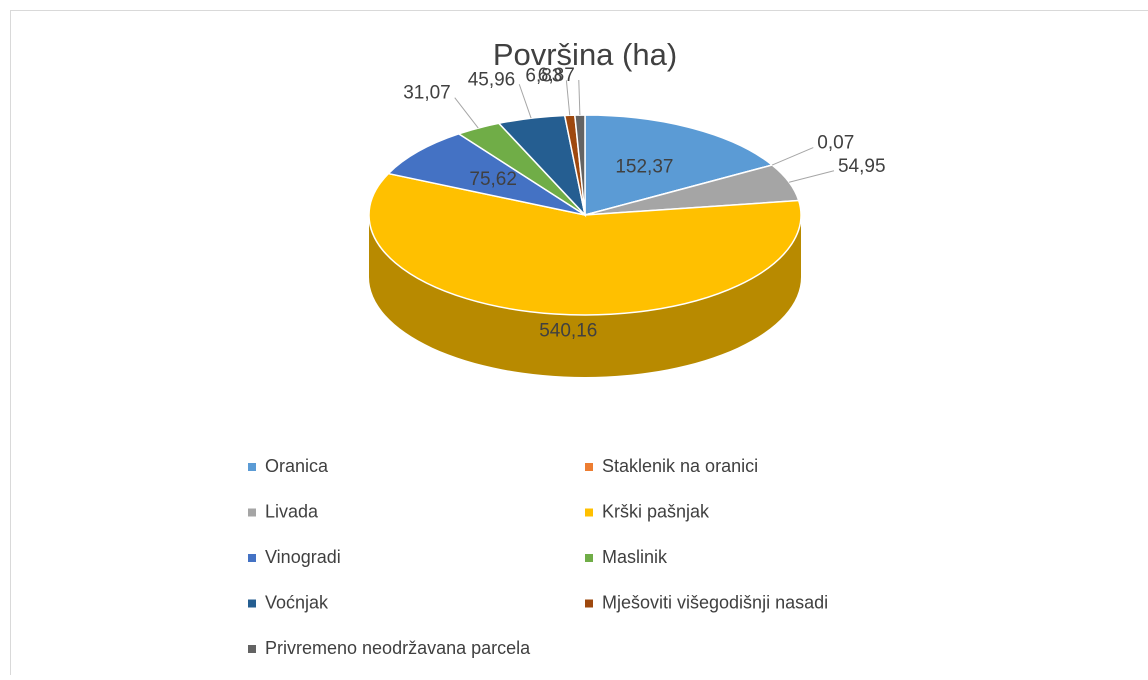 Image resolution: width=1148 pixels, height=680 pixels. I want to click on data-label: 31,07, so click(427, 93).